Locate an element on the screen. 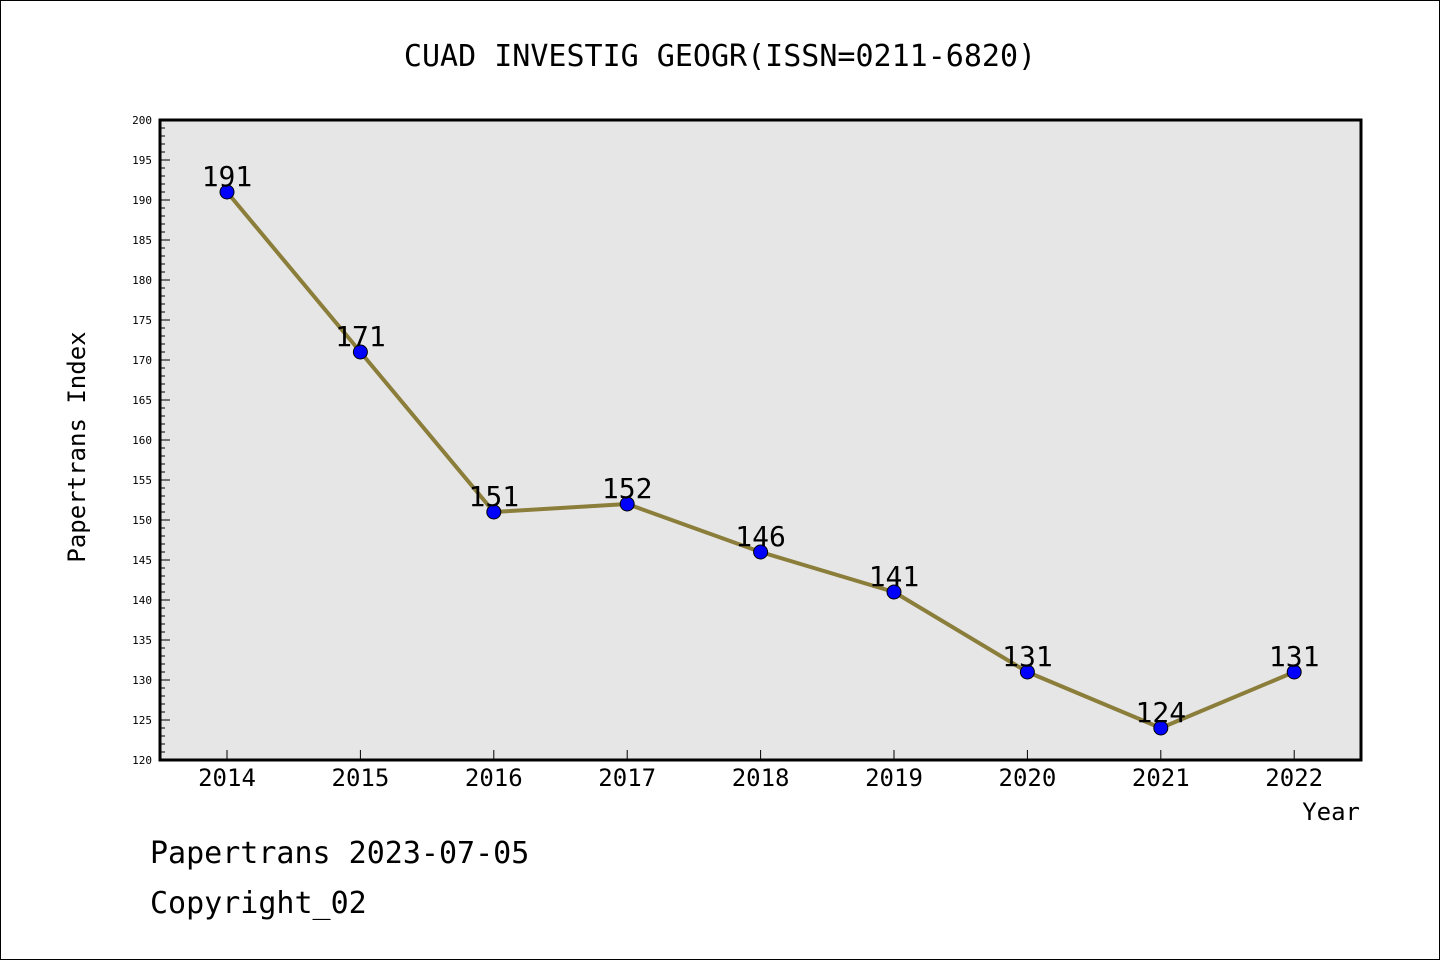  y-tick-label: 160 is located at coordinates (142, 440).